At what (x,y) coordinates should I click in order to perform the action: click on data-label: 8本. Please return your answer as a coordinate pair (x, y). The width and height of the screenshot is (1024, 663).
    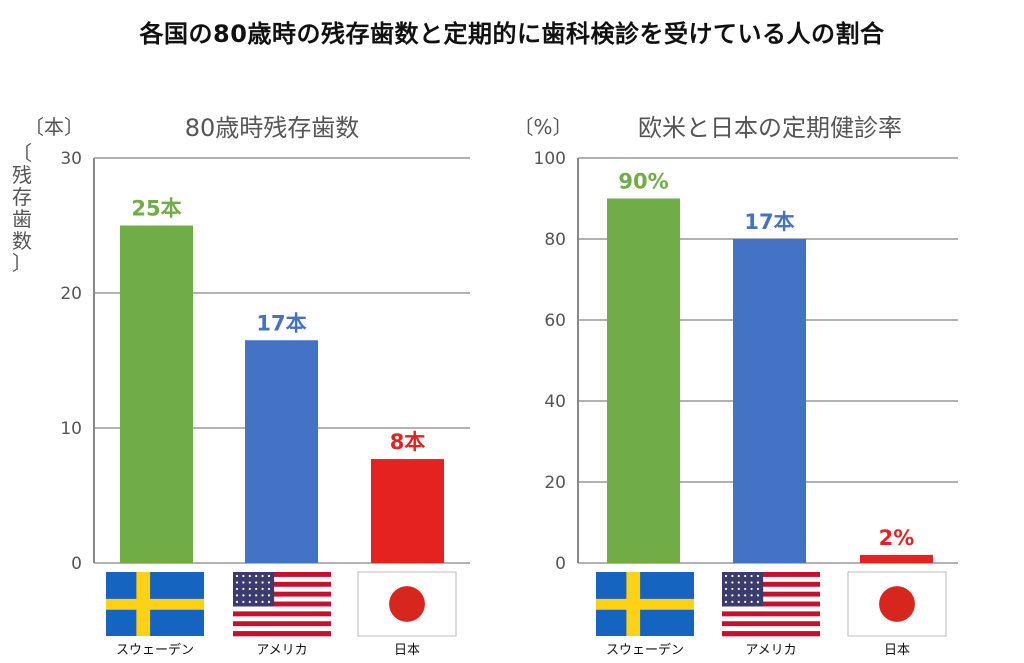
    Looking at the image, I should click on (408, 442).